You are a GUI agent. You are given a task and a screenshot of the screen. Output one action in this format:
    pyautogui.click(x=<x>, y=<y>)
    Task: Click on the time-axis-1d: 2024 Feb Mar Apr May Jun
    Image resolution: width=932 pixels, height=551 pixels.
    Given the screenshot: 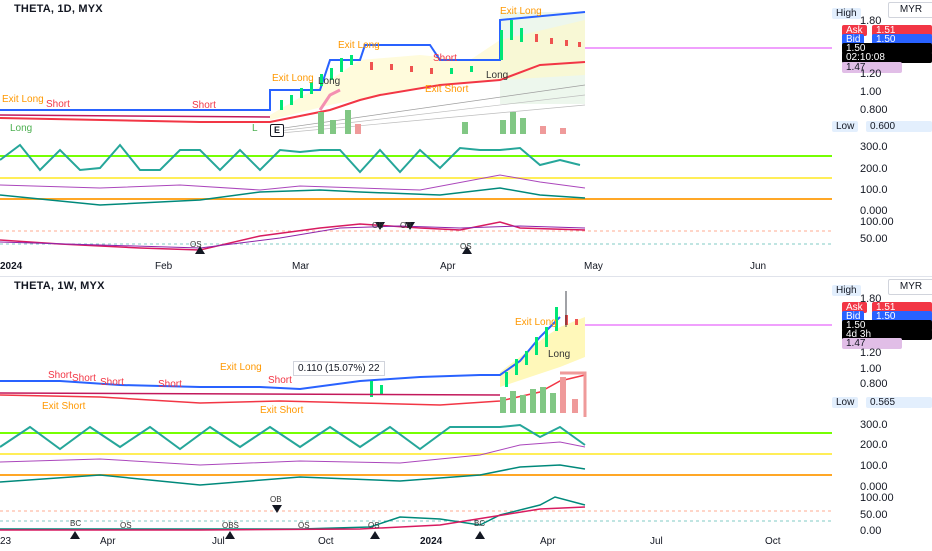 What is the action you would take?
    pyautogui.click(x=416, y=268)
    